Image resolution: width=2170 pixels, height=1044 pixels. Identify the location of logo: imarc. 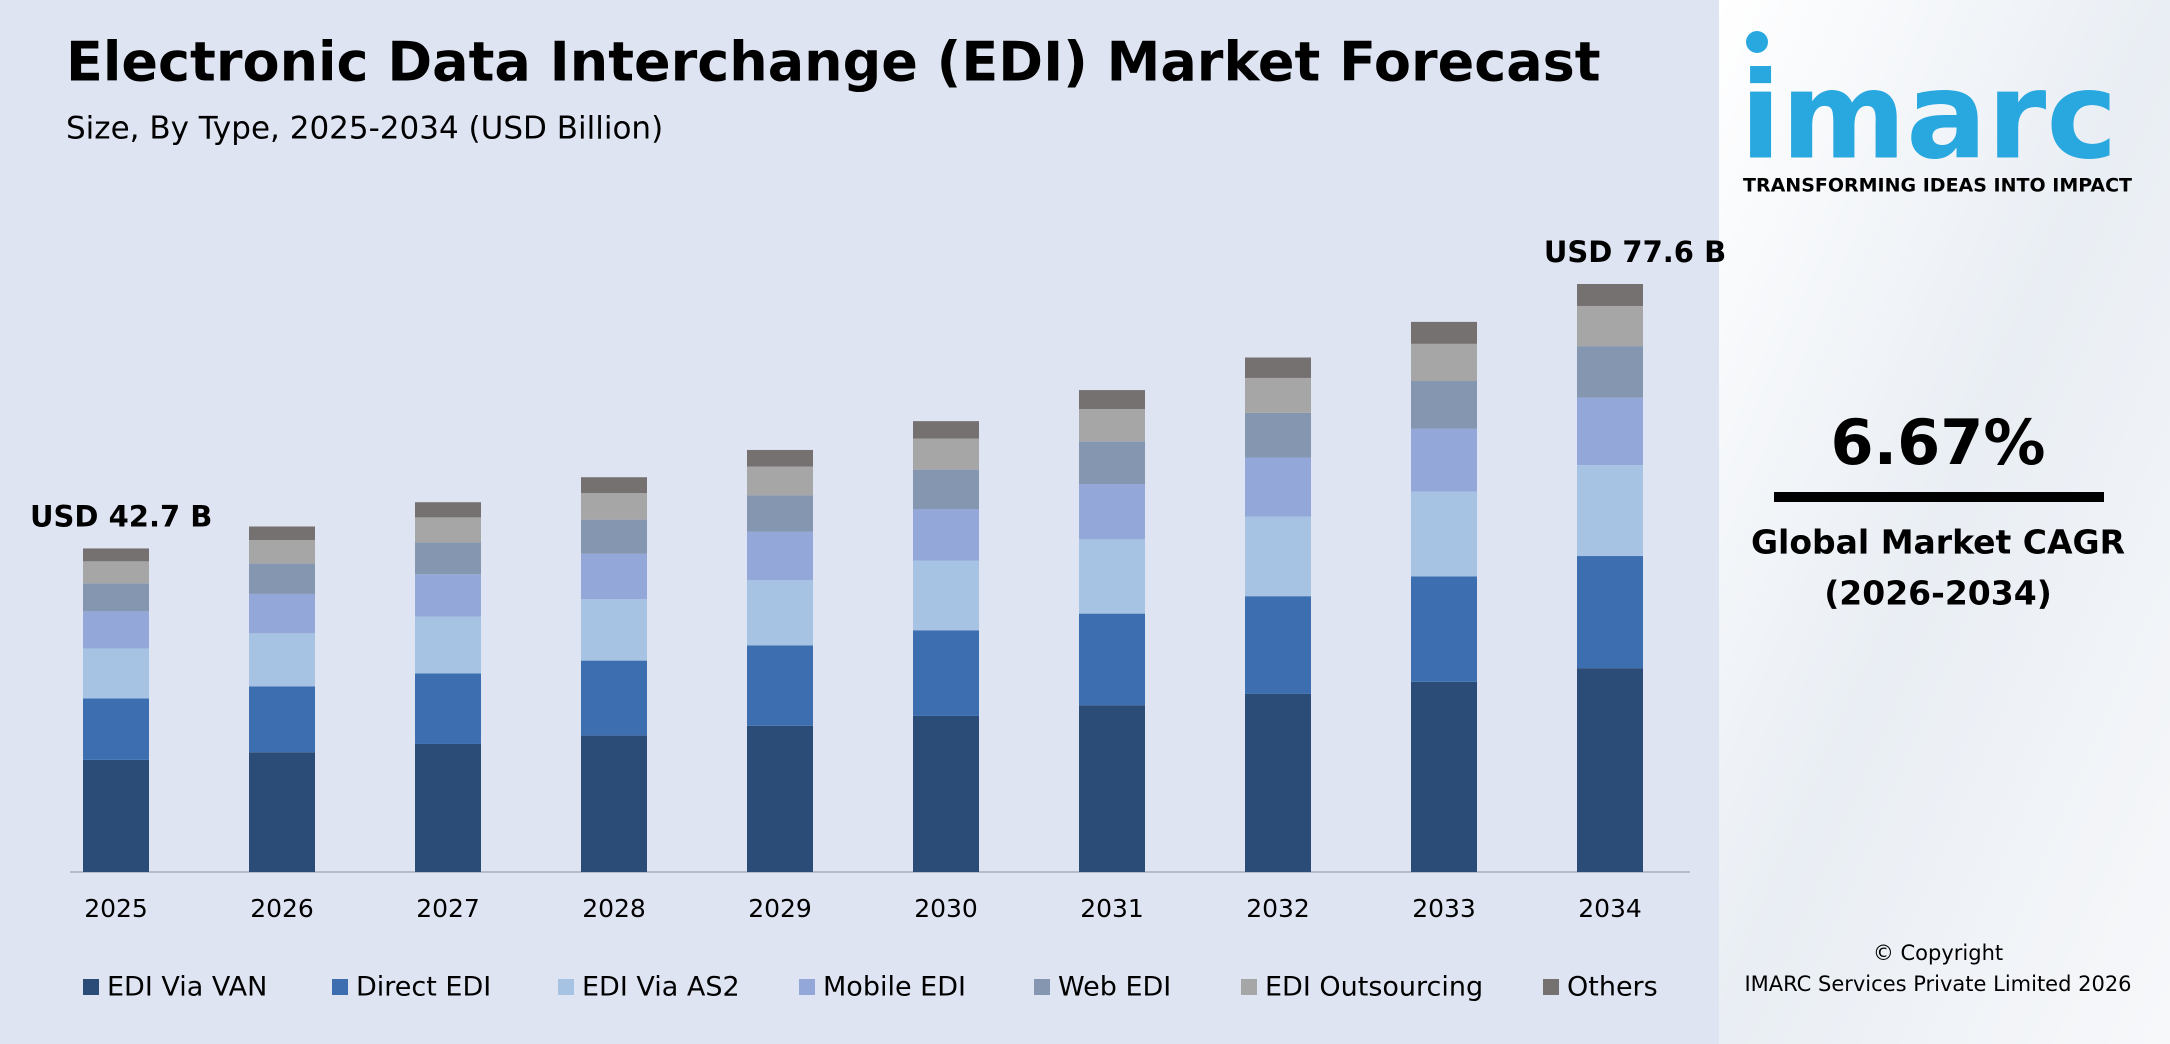
(1928, 117).